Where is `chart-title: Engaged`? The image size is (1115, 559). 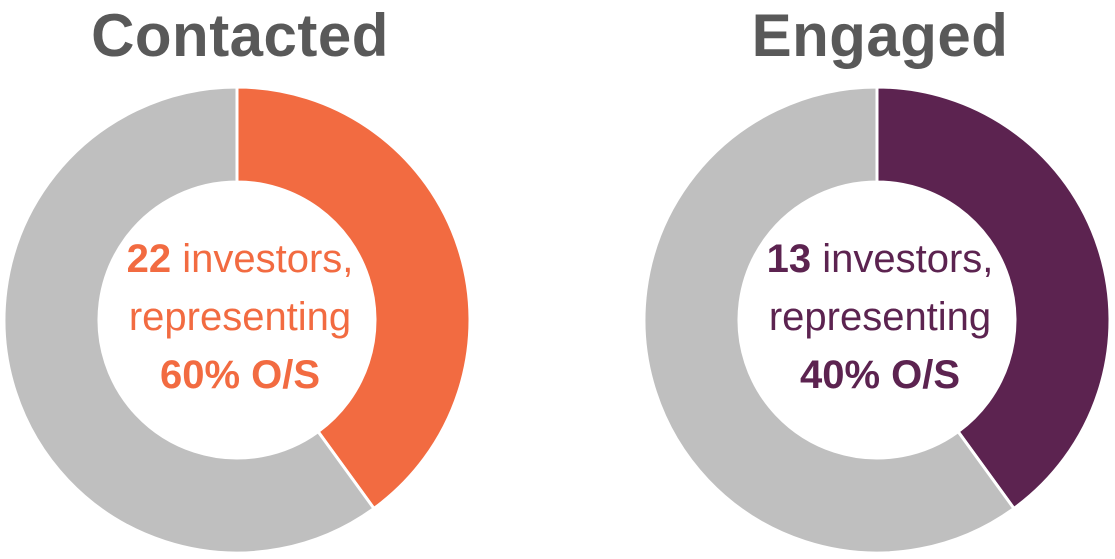
chart-title: Engaged is located at coordinates (880, 35).